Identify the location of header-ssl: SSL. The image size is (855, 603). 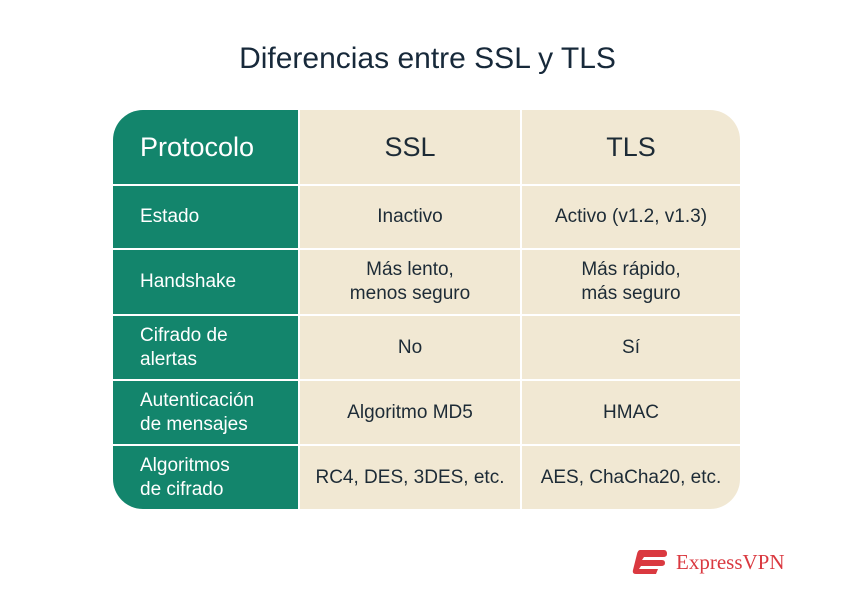
(410, 147).